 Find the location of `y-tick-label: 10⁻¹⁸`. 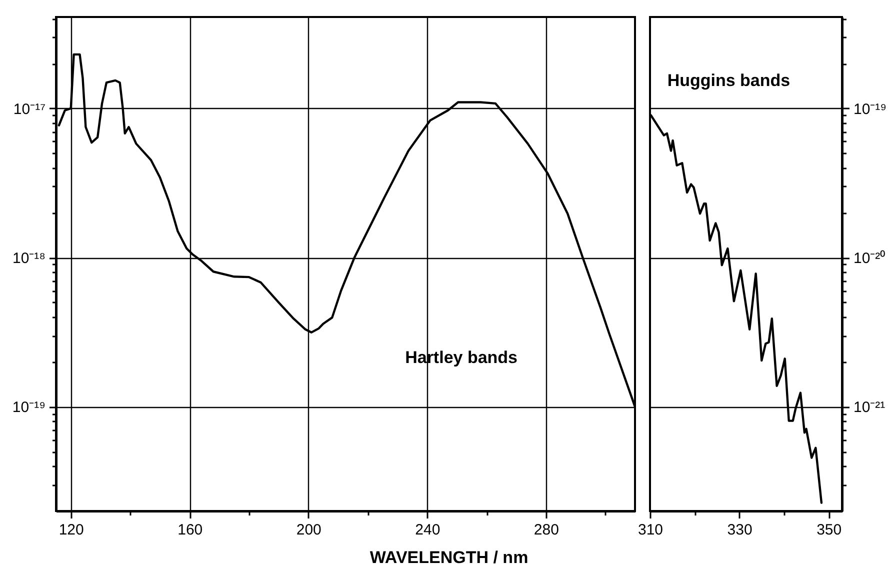

y-tick-label: 10⁻¹⁸ is located at coordinates (29, 259).